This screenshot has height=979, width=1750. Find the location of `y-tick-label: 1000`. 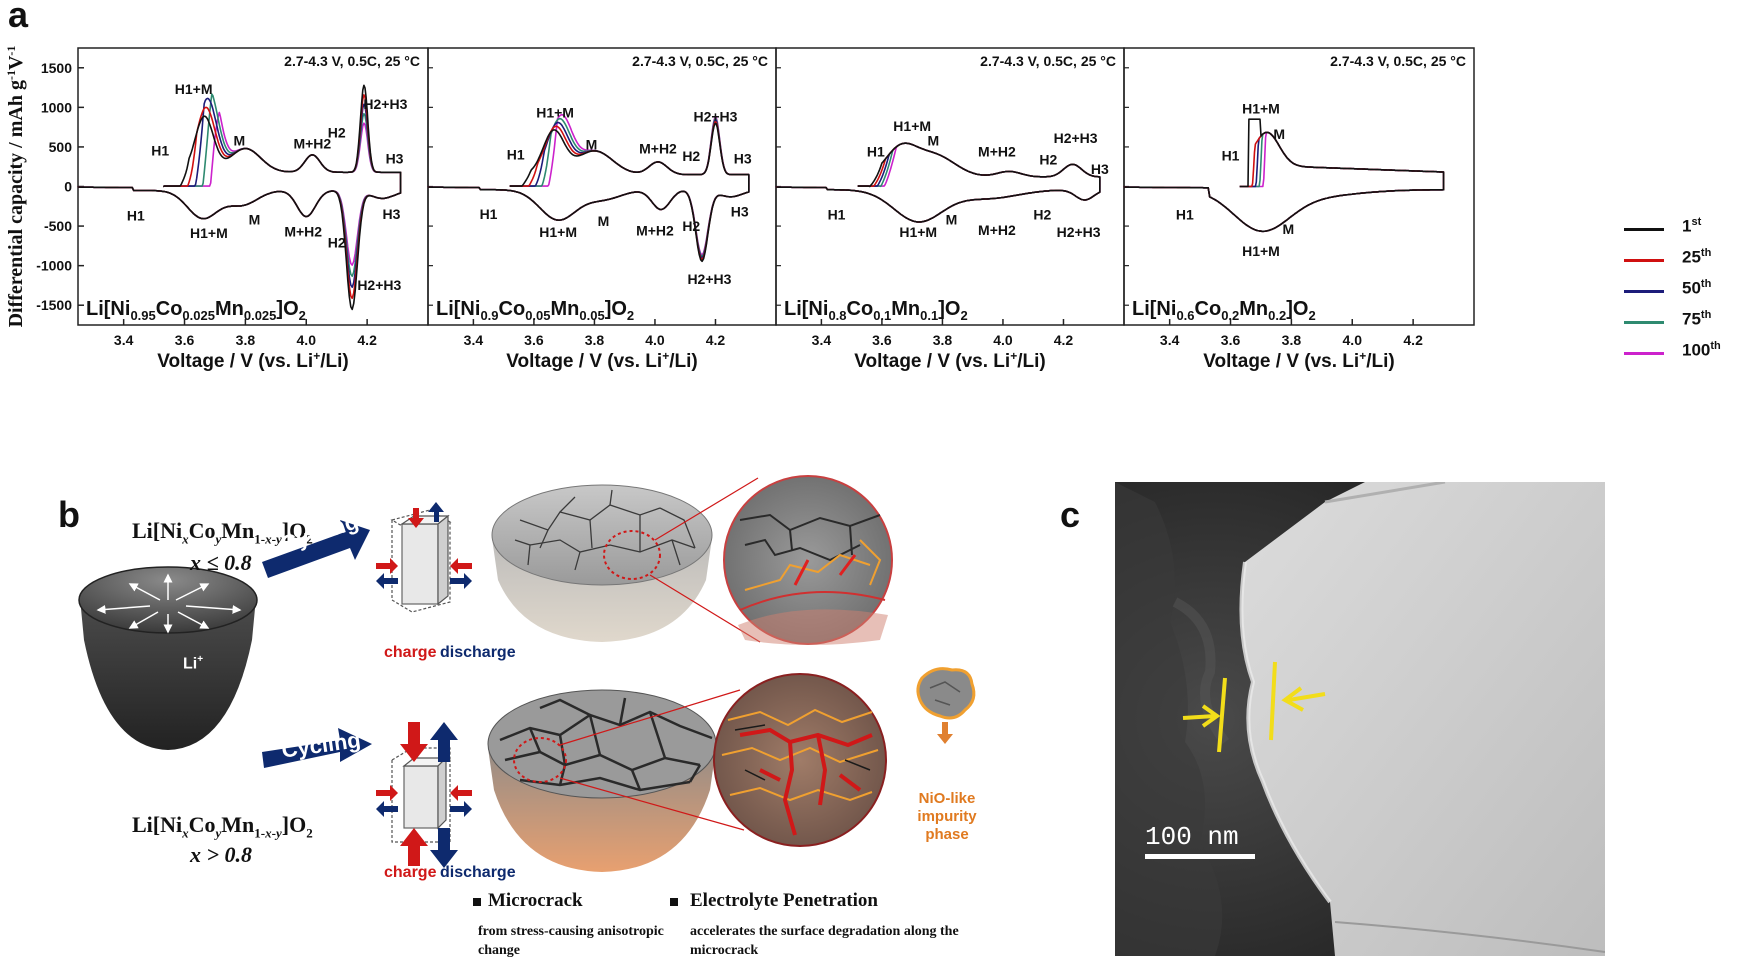

y-tick-label: 1000 is located at coordinates (56, 107).